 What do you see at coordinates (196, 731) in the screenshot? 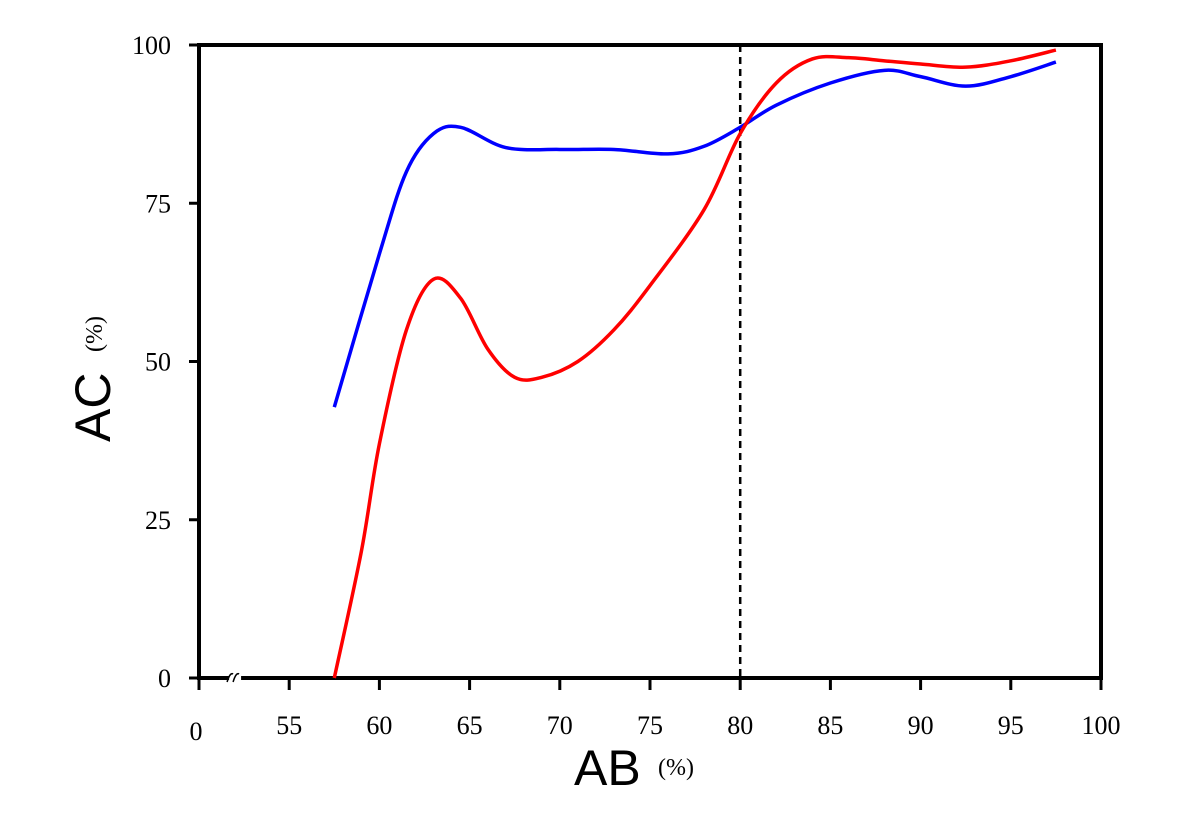
I see `x-tick-label: 0` at bounding box center [196, 731].